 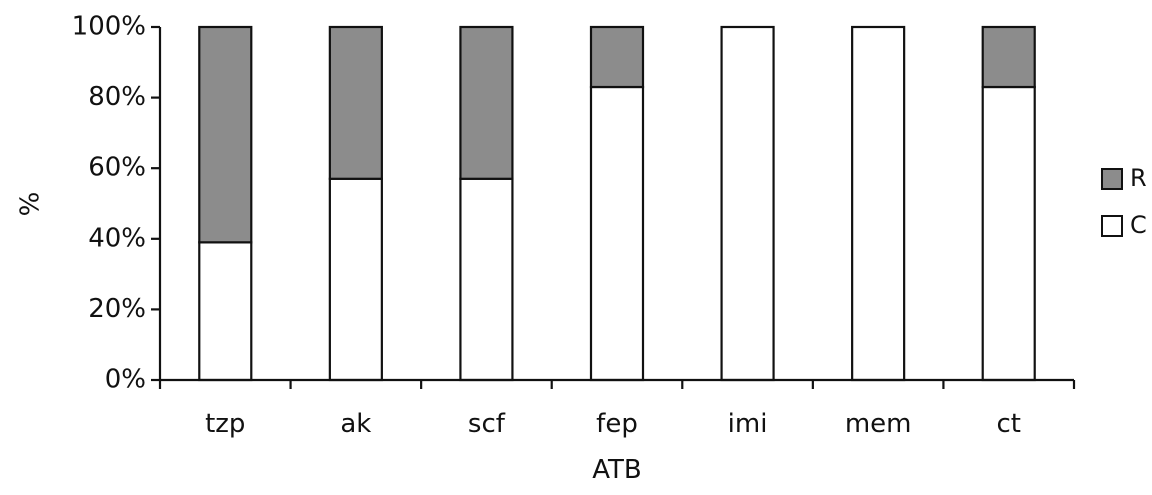 What do you see at coordinates (747, 203) in the screenshot?
I see `bar-segment-C-imi` at bounding box center [747, 203].